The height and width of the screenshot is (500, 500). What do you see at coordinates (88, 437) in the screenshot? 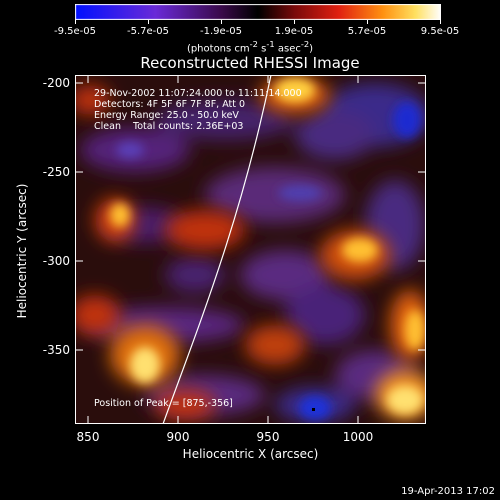
I see `x-tick-label: 850` at bounding box center [88, 437].